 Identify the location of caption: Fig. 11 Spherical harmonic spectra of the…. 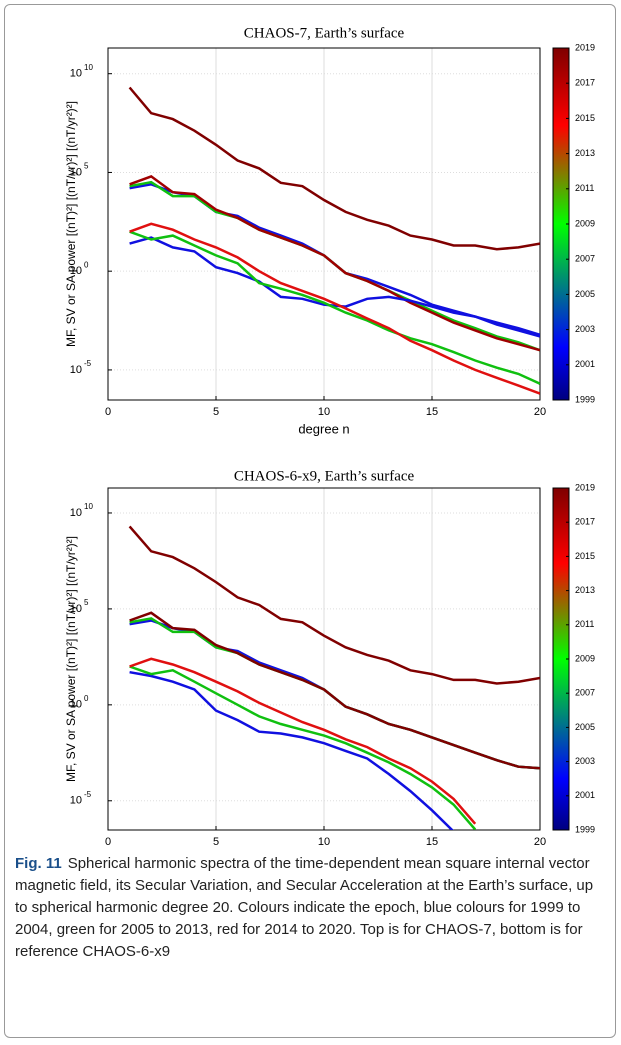
(310, 908).